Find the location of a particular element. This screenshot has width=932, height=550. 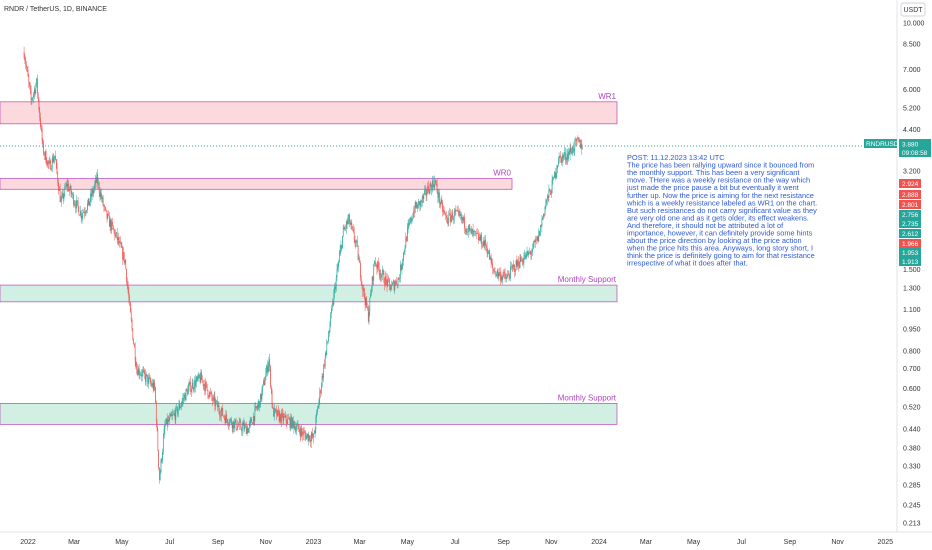

price-tick: 1.300 is located at coordinates (912, 289).